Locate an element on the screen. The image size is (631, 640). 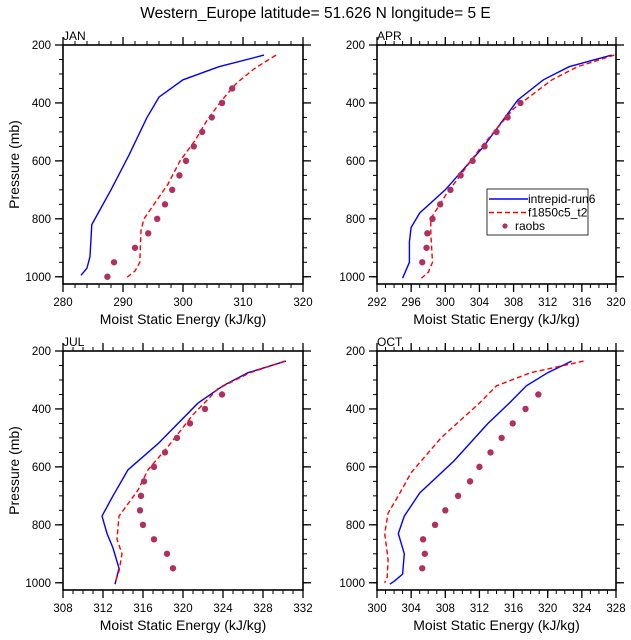
x-tick-label: 280 is located at coordinates (62, 303).